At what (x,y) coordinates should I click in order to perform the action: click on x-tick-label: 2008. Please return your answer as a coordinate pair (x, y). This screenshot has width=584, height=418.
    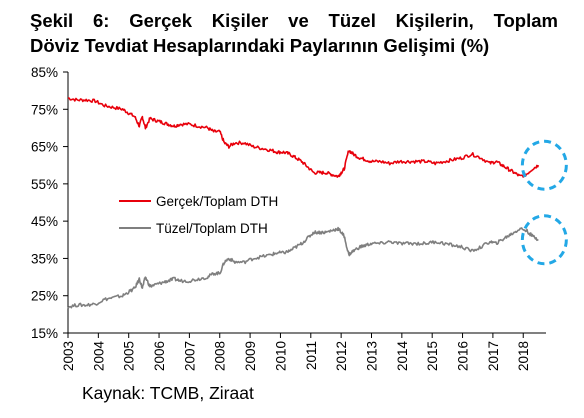
    Looking at the image, I should click on (220, 356).